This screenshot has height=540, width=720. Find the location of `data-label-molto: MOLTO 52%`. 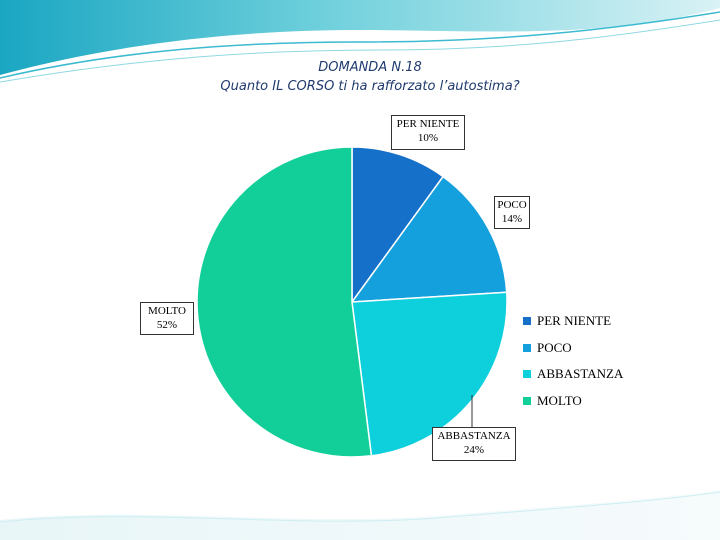

data-label-molto: MOLTO 52% is located at coordinates (167, 318).